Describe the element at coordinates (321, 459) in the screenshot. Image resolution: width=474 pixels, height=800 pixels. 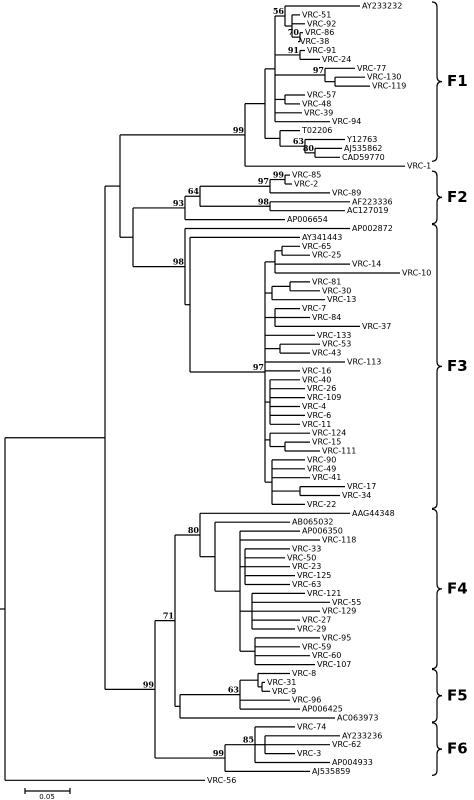
I see `leaf-label: VRC-90` at that location.